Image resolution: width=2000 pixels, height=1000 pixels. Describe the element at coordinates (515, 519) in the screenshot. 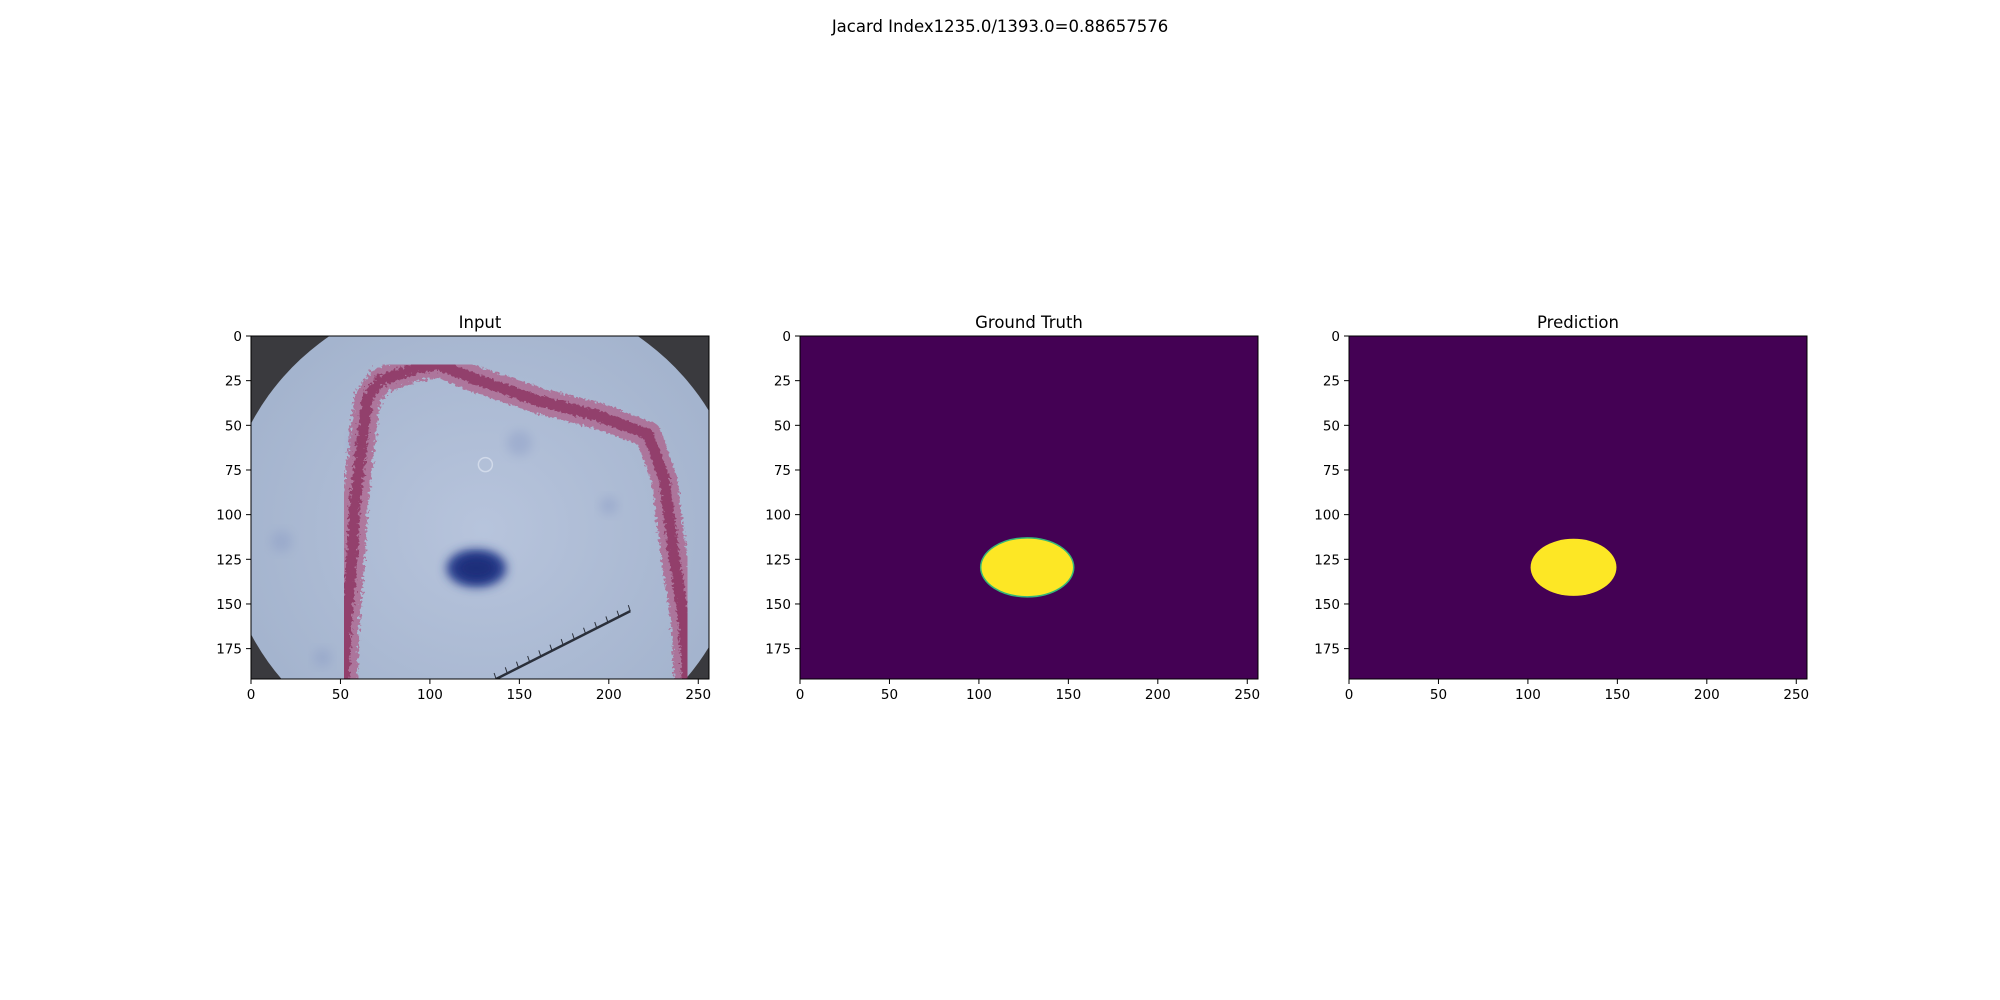

I see `stain-trail` at that location.